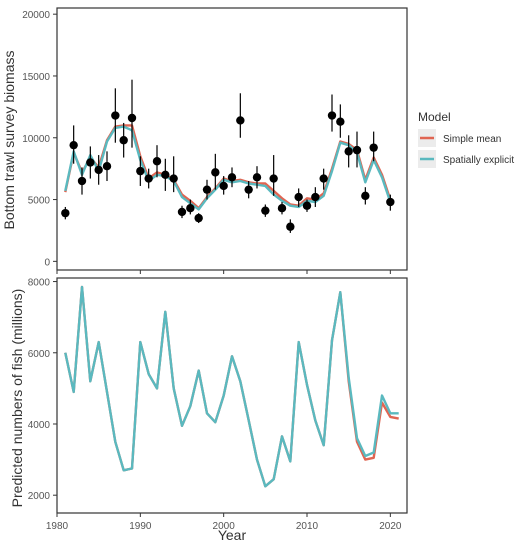 The height and width of the screenshot is (547, 520). What do you see at coordinates (39, 201) in the screenshot?
I see `y-tick-label: 5000` at bounding box center [39, 201].